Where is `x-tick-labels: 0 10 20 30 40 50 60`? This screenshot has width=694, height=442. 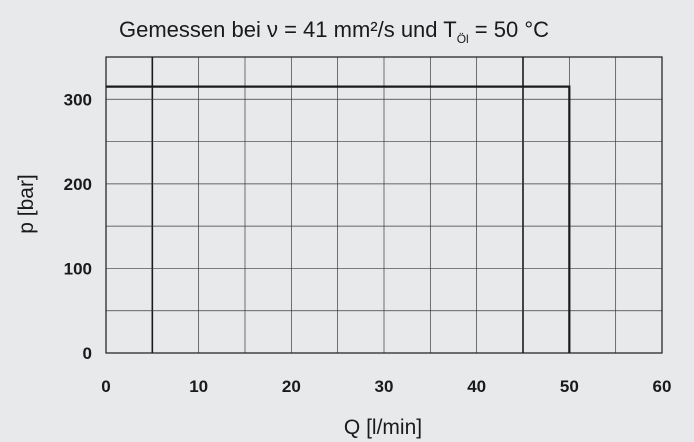
x-tick-labels: 0 10 20 30 40 50 60 is located at coordinates (386, 386).